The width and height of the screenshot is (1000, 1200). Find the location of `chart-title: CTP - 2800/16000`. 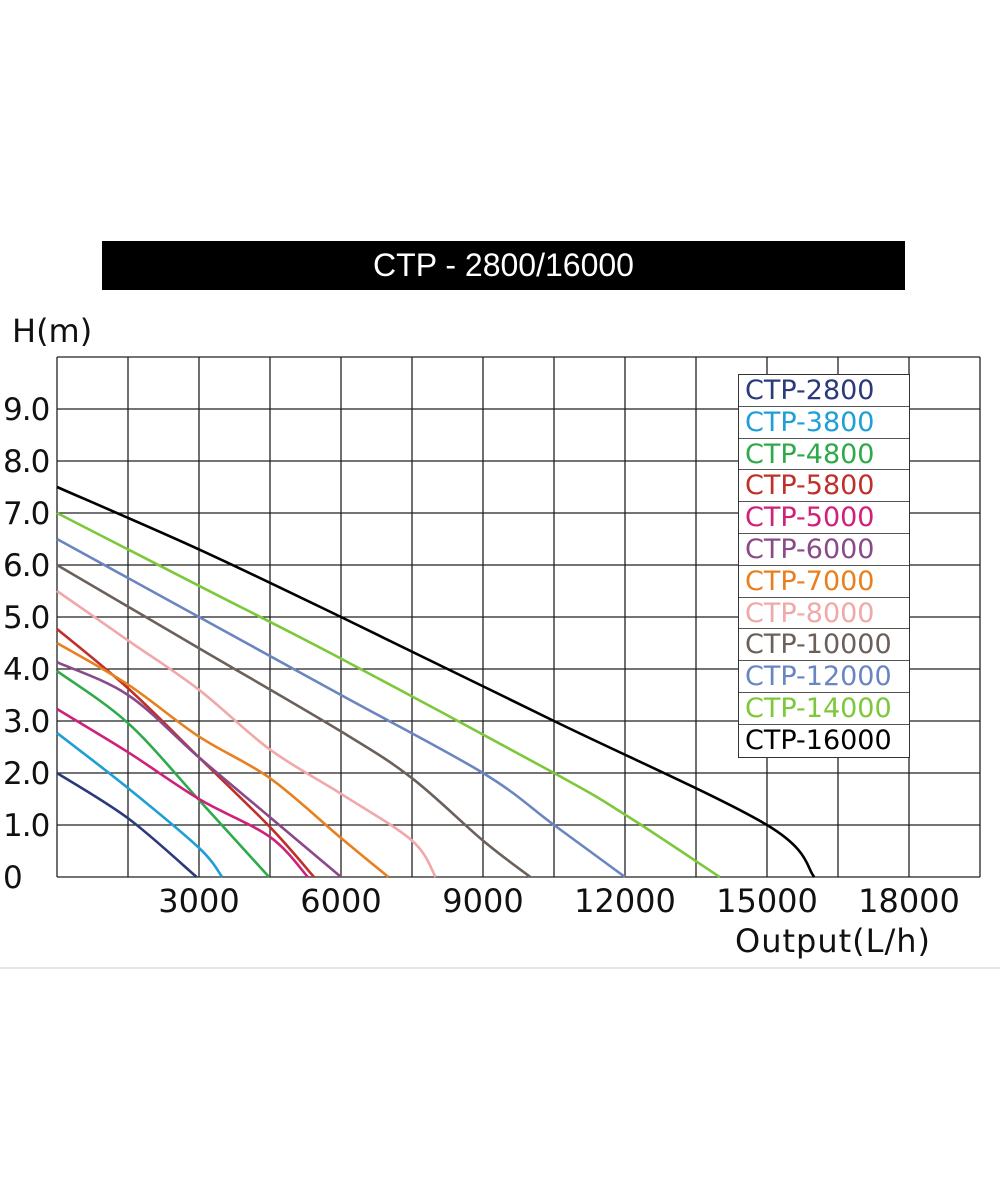

chart-title: CTP - 2800/16000 is located at coordinates (503, 265).